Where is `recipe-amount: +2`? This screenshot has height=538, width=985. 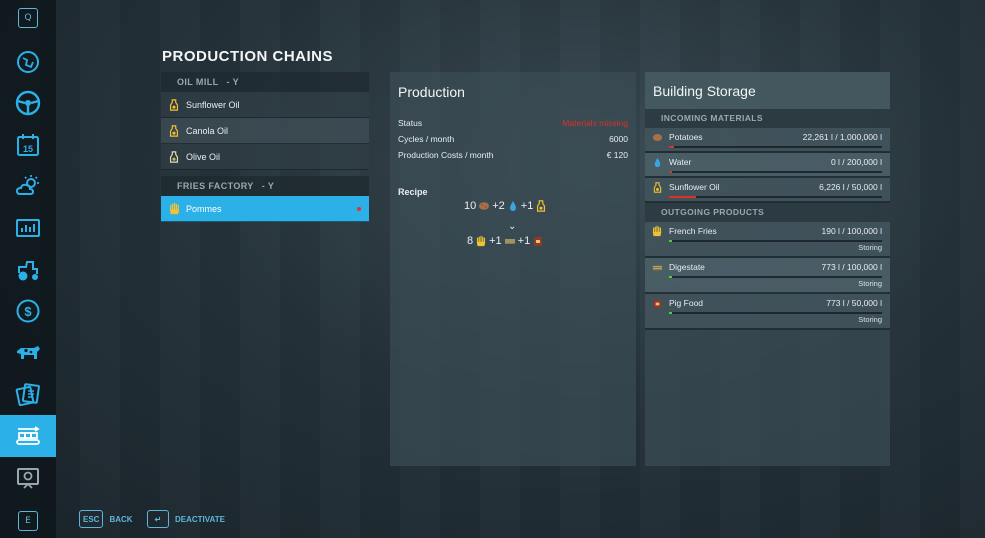
recipe-amount: +2 is located at coordinates (498, 206).